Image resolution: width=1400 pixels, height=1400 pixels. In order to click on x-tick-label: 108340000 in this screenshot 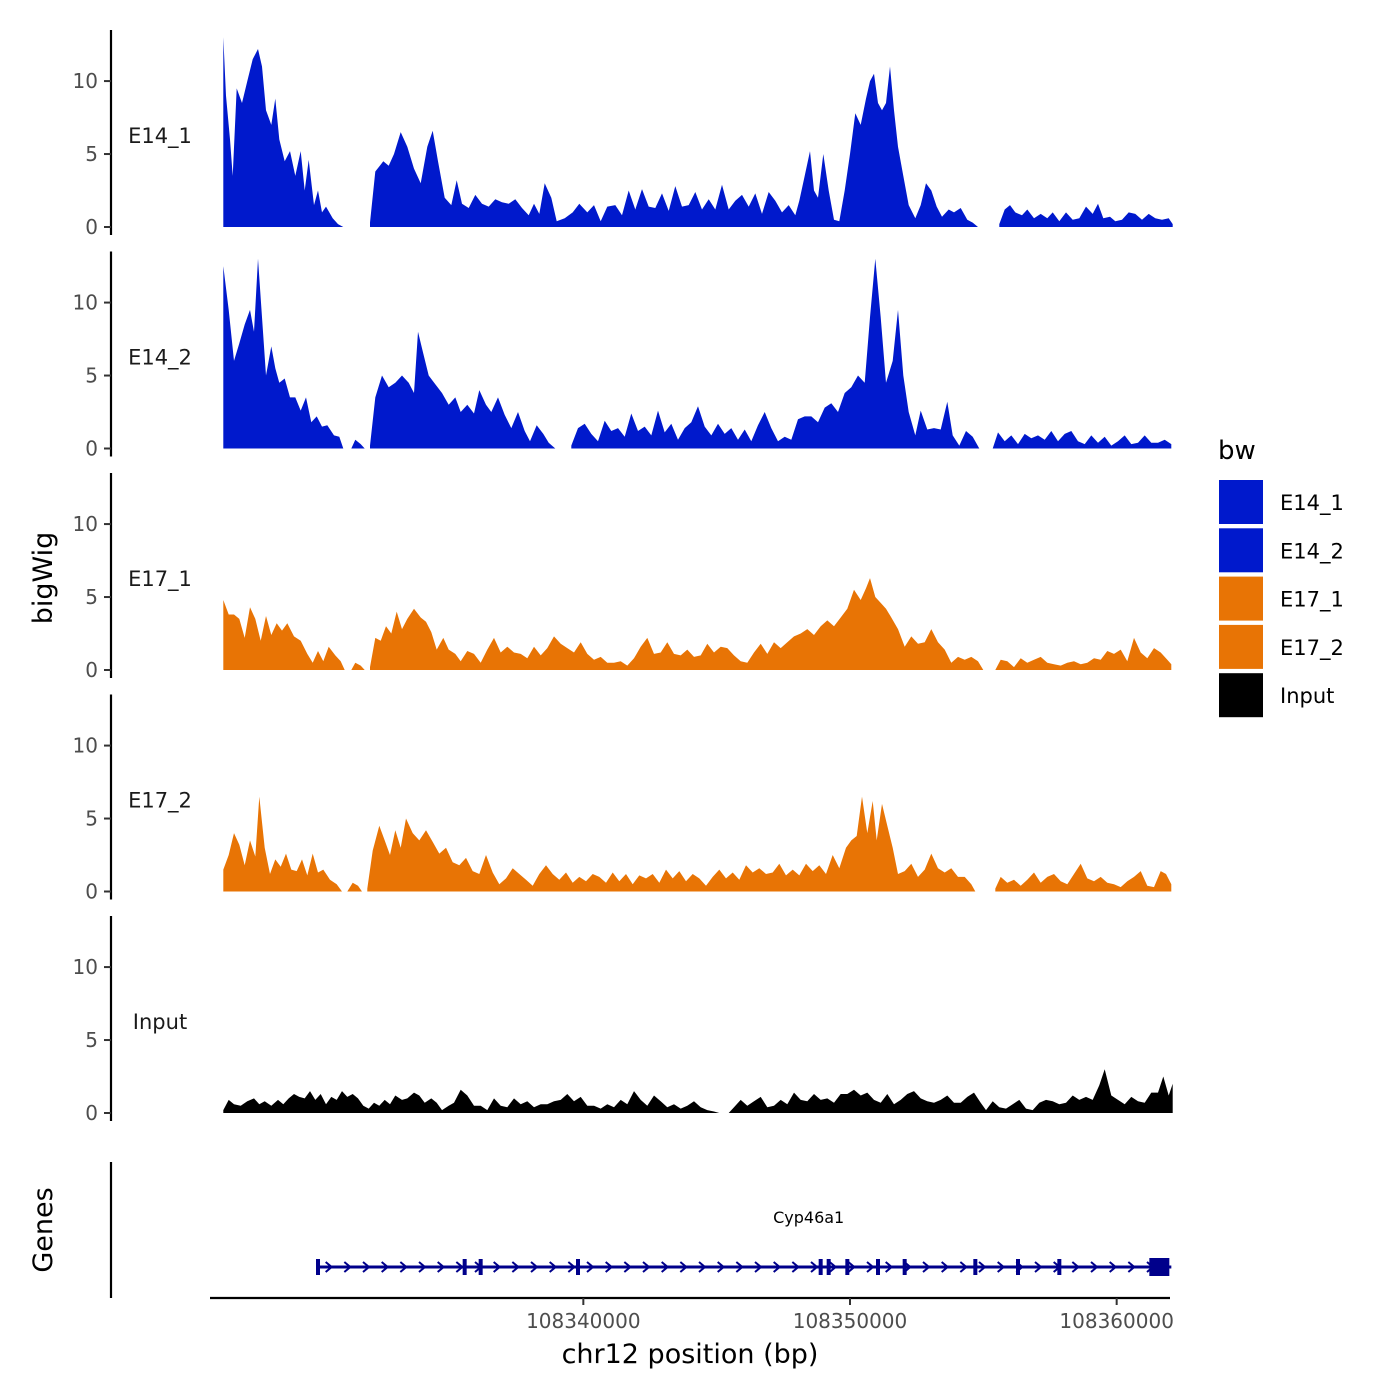, I will do `click(583, 1321)`.